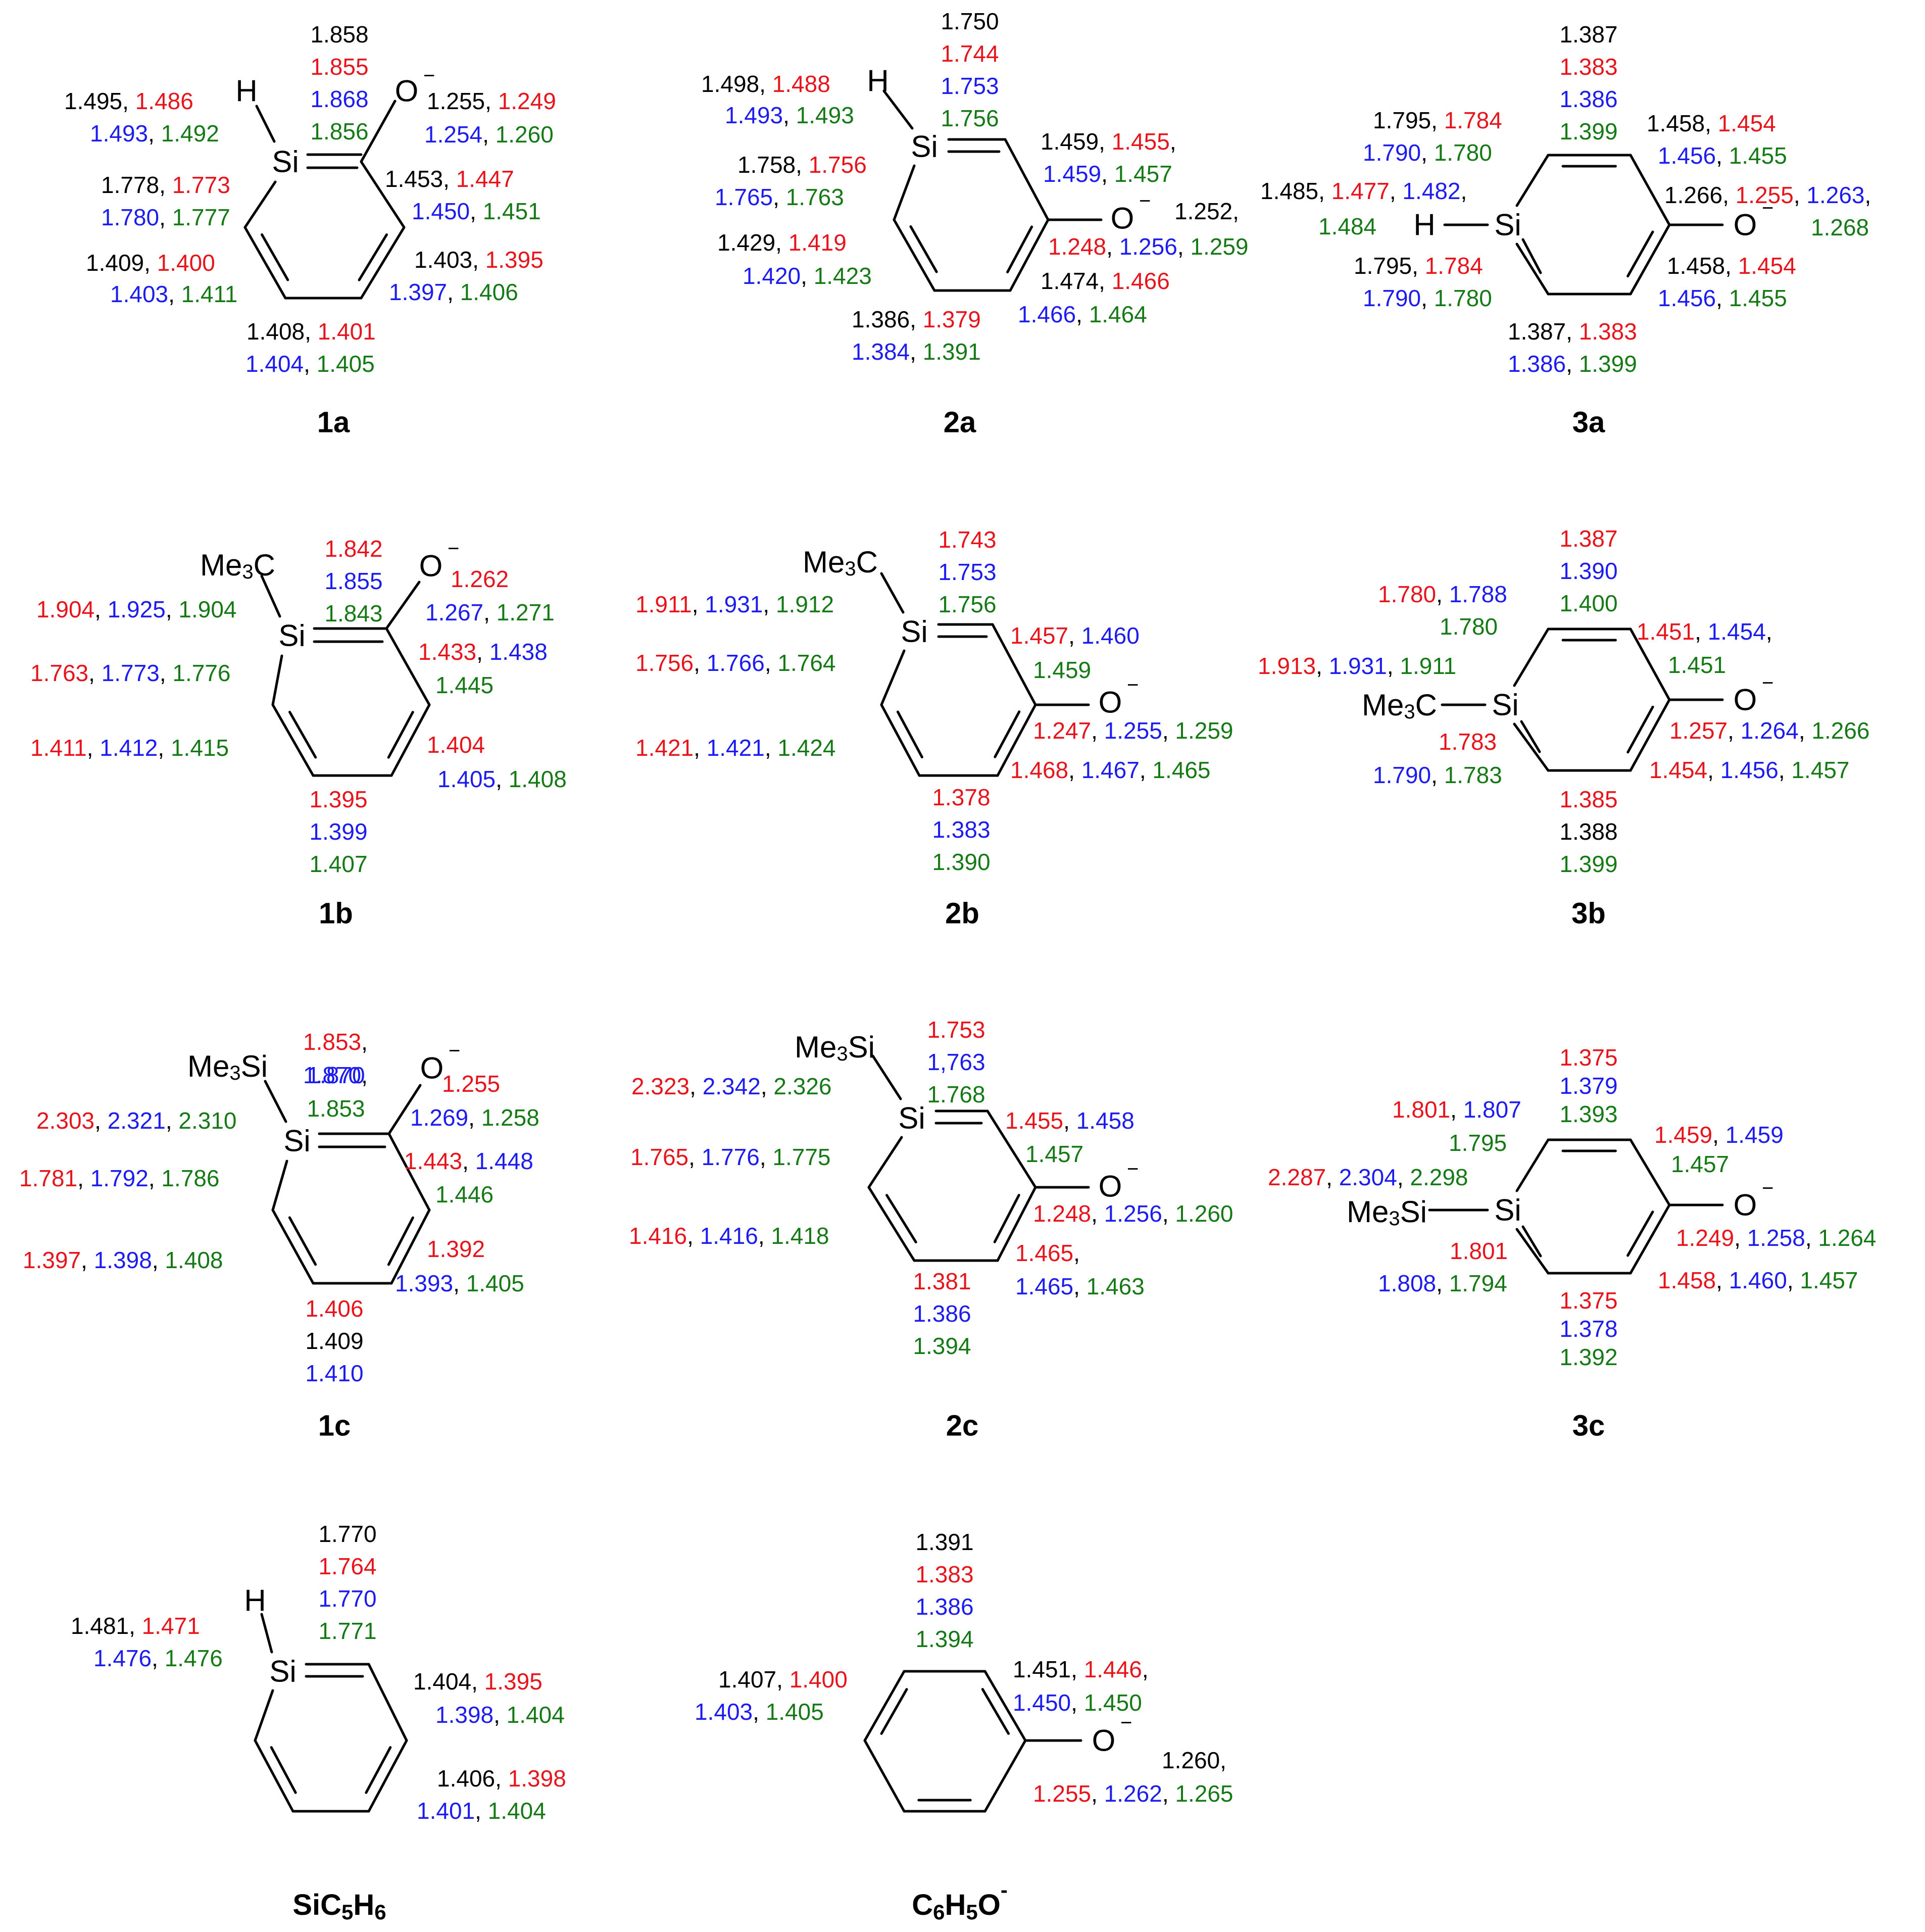  Describe the element at coordinates (1083, 314) in the screenshot. I see `bond-length-label: 1.466, 1.464` at that location.